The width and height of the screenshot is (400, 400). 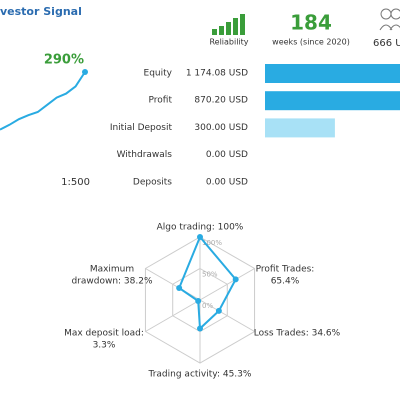 What do you see at coordinates (228, 42) in the screenshot?
I see `reliability-label: Reliability` at bounding box center [228, 42].